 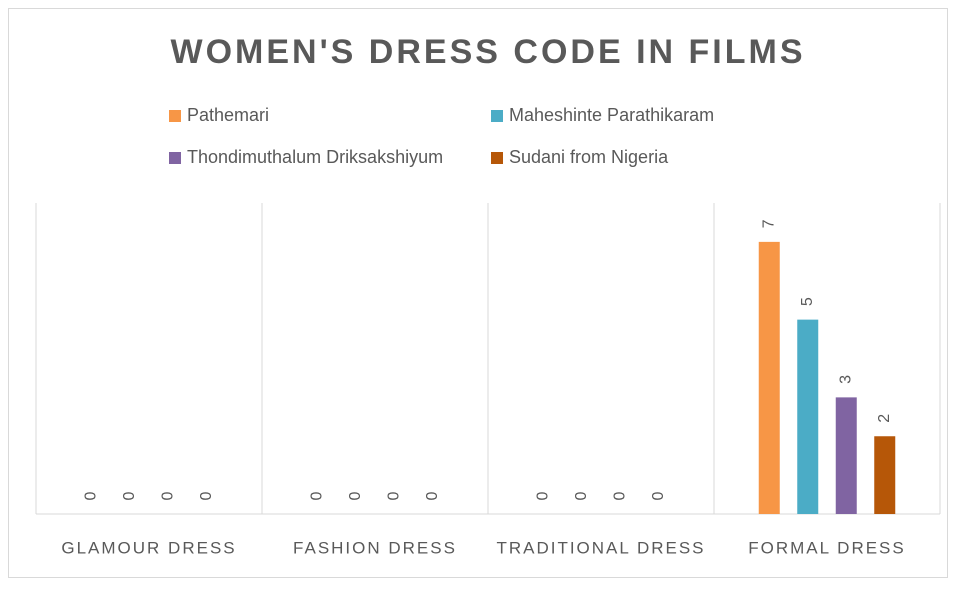 I want to click on x-tick-label: FASHION DRESS, so click(x=375, y=547).